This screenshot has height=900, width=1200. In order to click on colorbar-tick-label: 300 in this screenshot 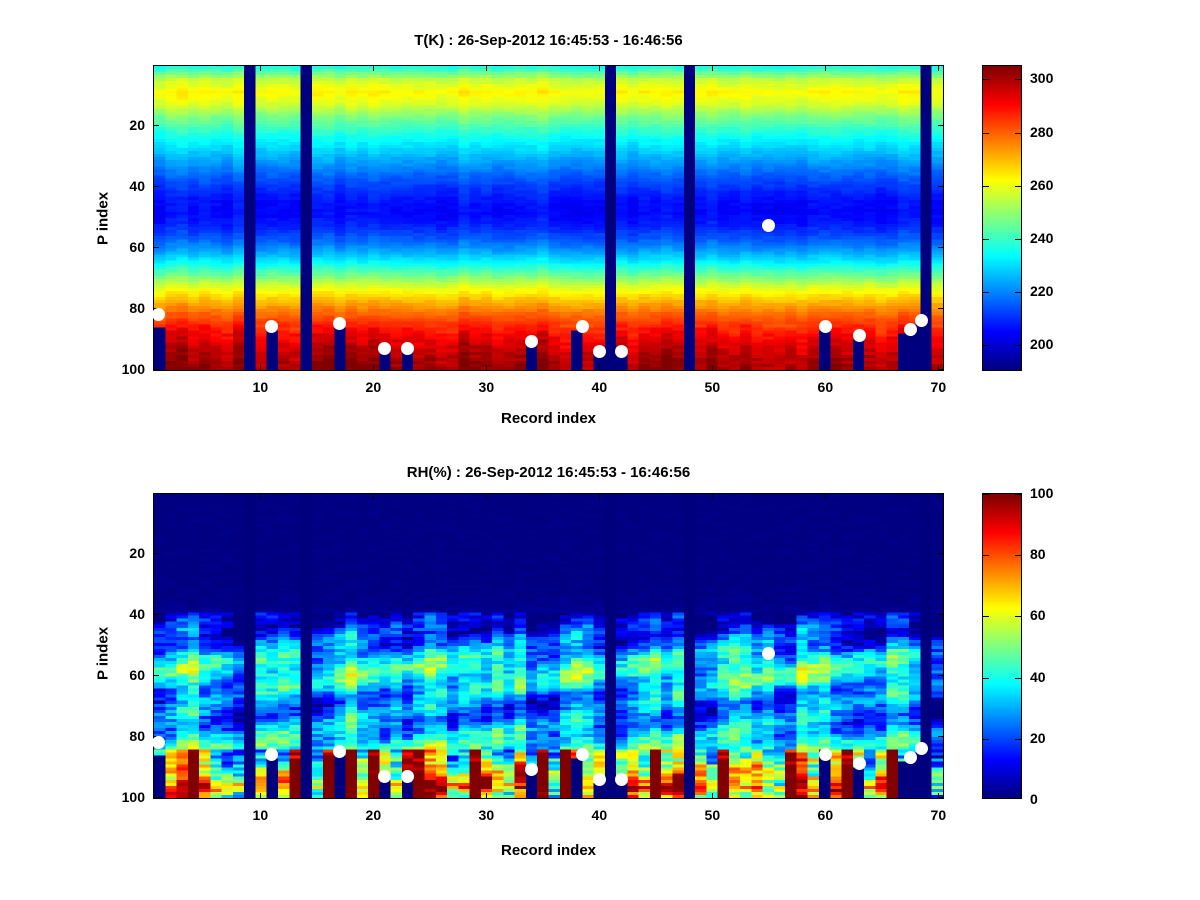, I will do `click(1042, 78)`.